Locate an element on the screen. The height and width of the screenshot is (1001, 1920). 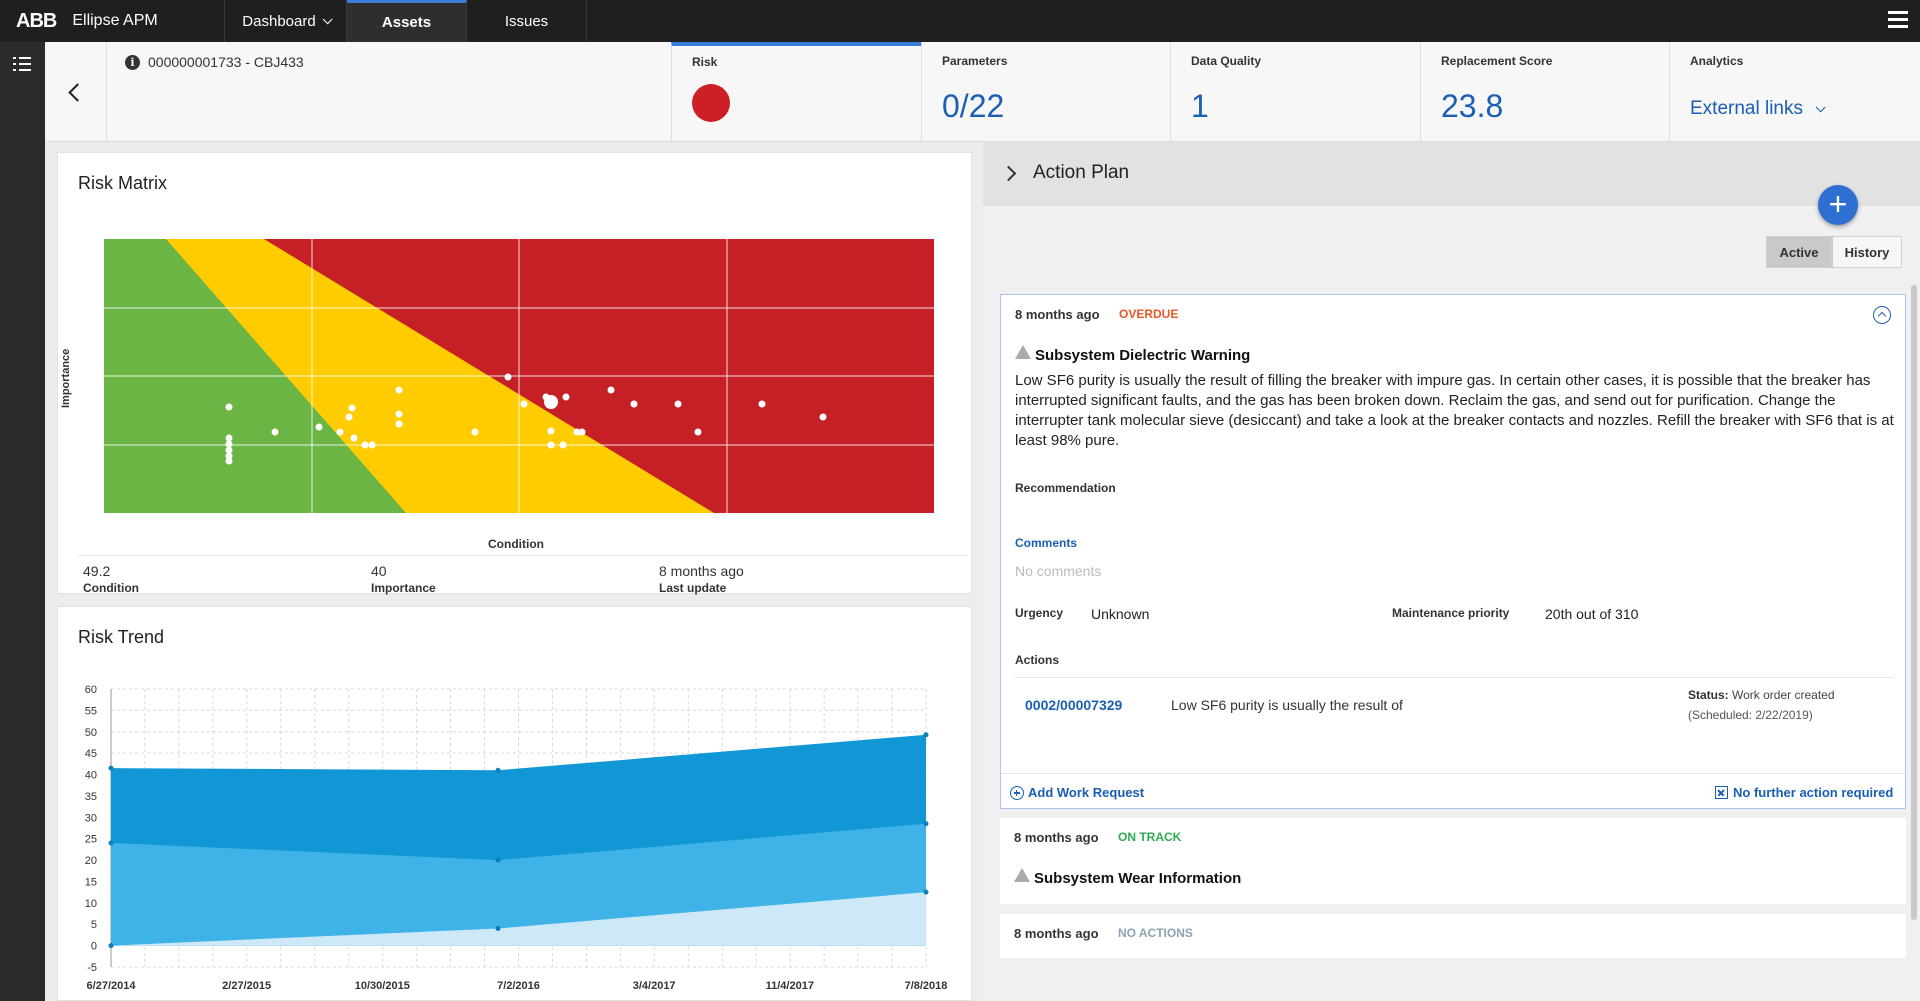
y-tick-label: 50 is located at coordinates (91, 733).